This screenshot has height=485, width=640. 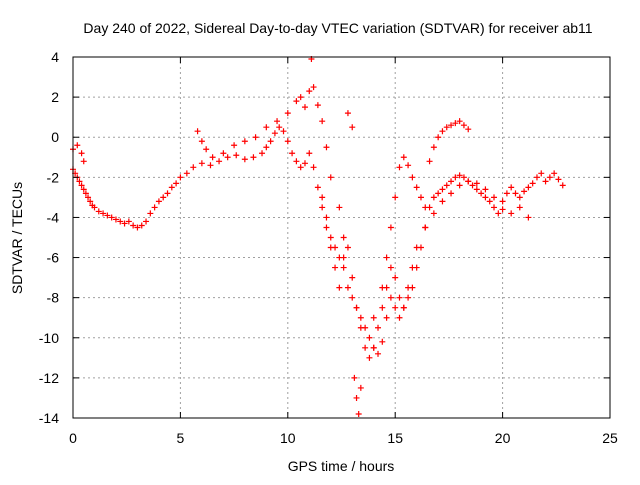 What do you see at coordinates (395, 438) in the screenshot?
I see `x-tick-label: 15` at bounding box center [395, 438].